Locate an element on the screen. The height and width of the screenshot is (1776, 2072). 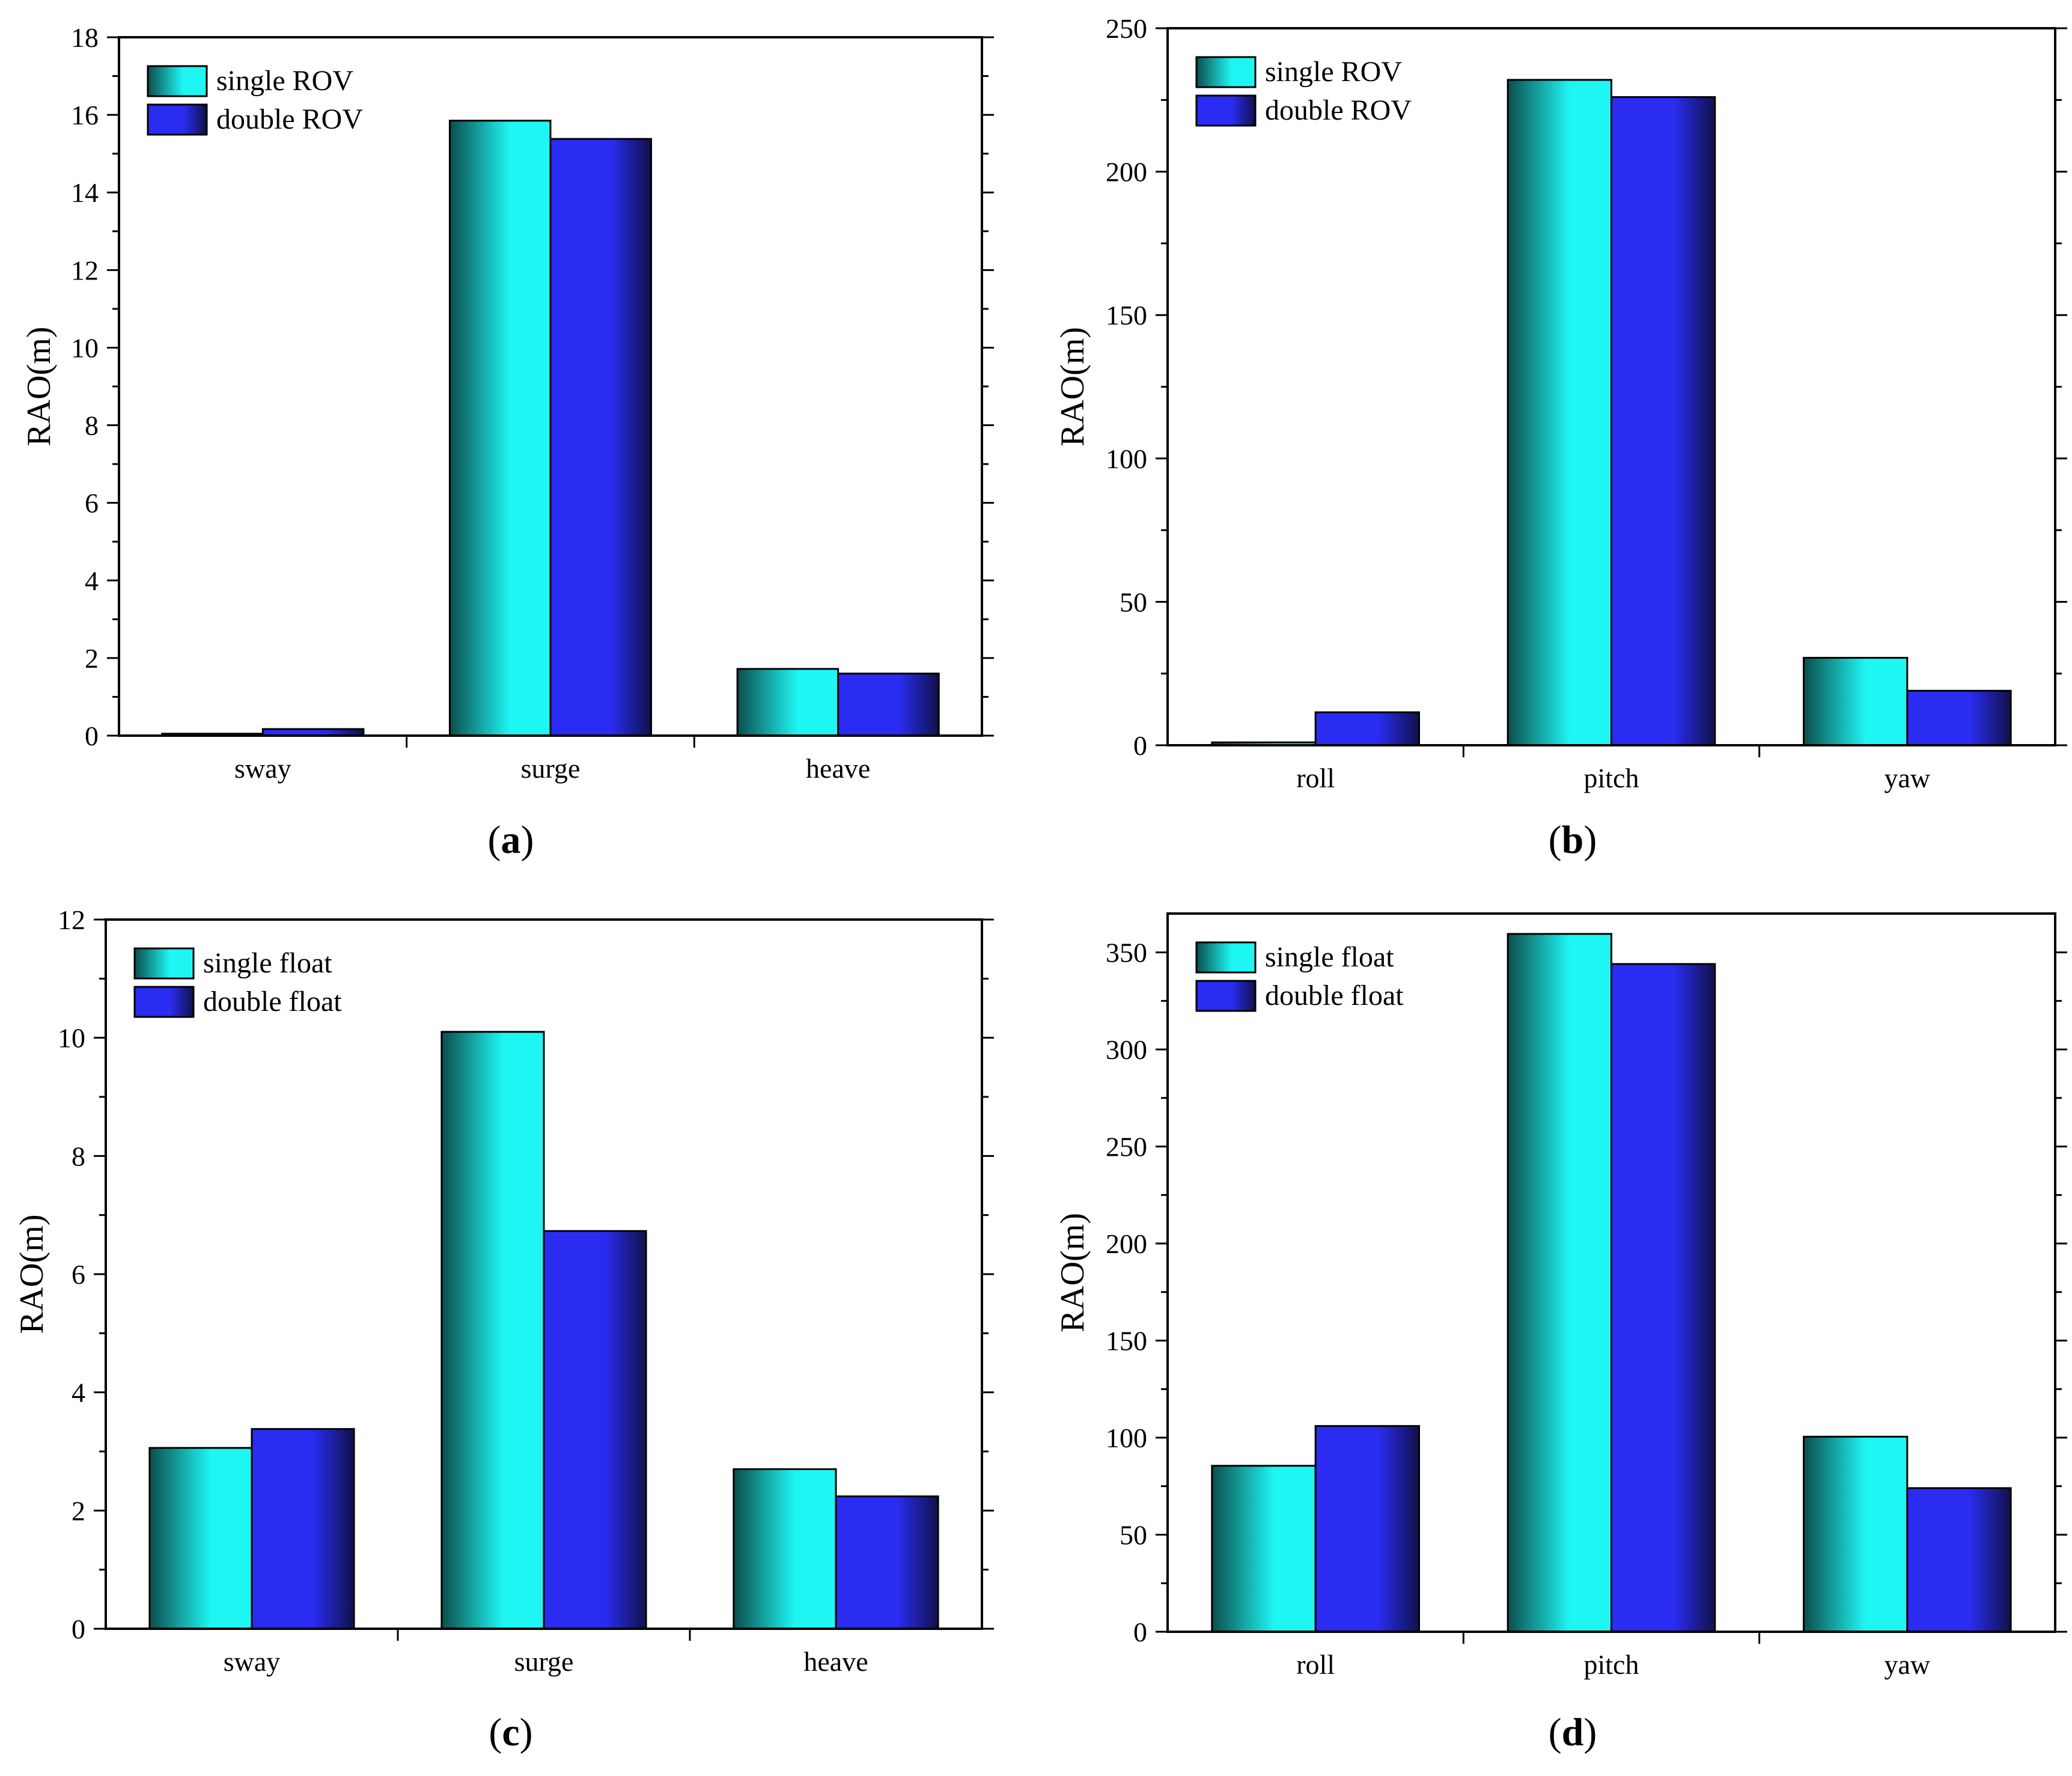
y-tick-label-a-10: 10 is located at coordinates (85, 347).